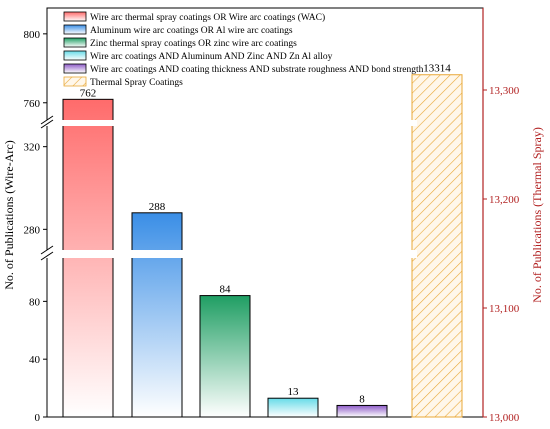 This screenshot has width=550, height=429. What do you see at coordinates (32, 230) in the screenshot?
I see `left-tick-label: 280` at bounding box center [32, 230].